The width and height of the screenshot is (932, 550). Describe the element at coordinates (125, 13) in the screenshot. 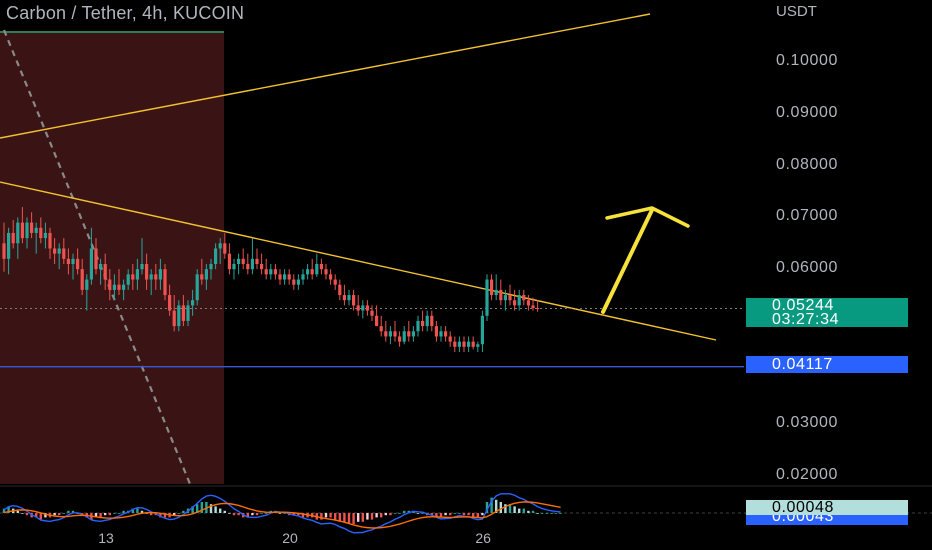

I see `chart-title: Carbon / Tether, 4h, KUCOIN` at that location.